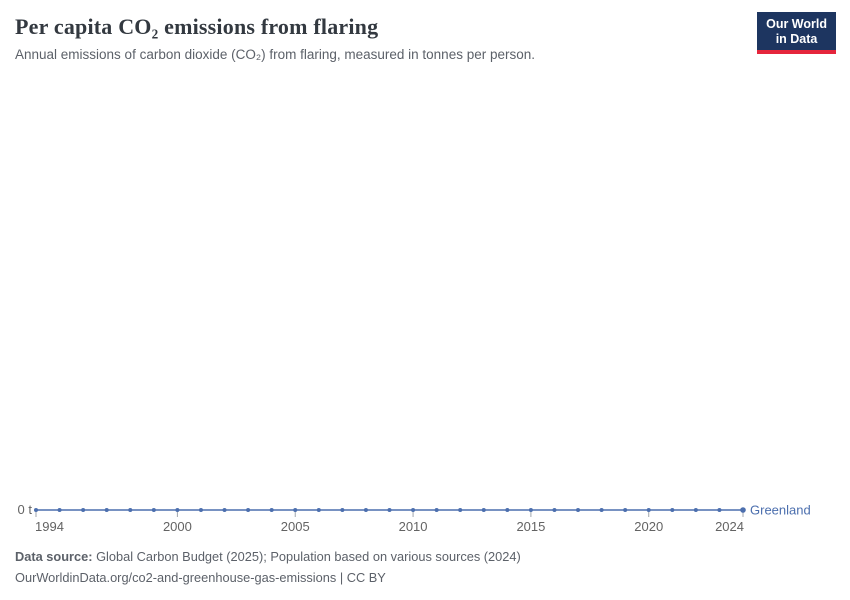  What do you see at coordinates (366, 577) in the screenshot?
I see `footer-license: CC BY` at bounding box center [366, 577].